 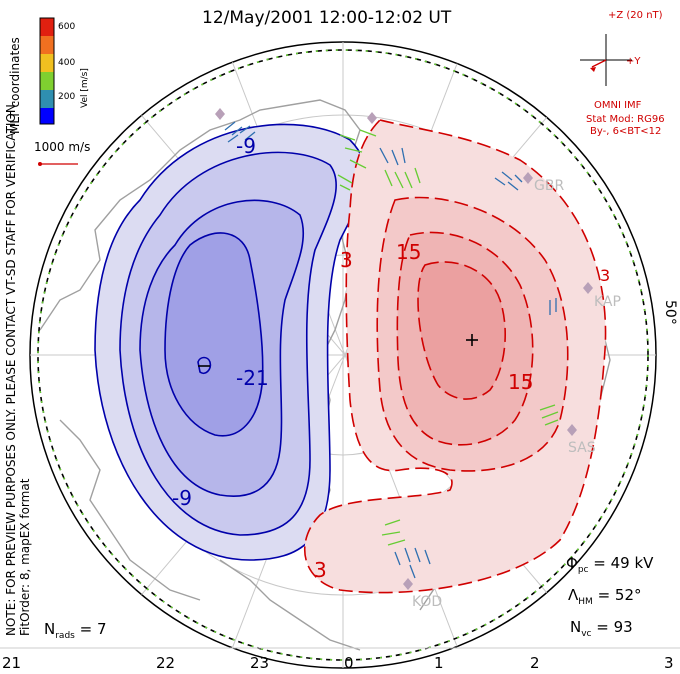 I want to click on imf-model: Stat Mod: RG96, so click(x=625, y=119).